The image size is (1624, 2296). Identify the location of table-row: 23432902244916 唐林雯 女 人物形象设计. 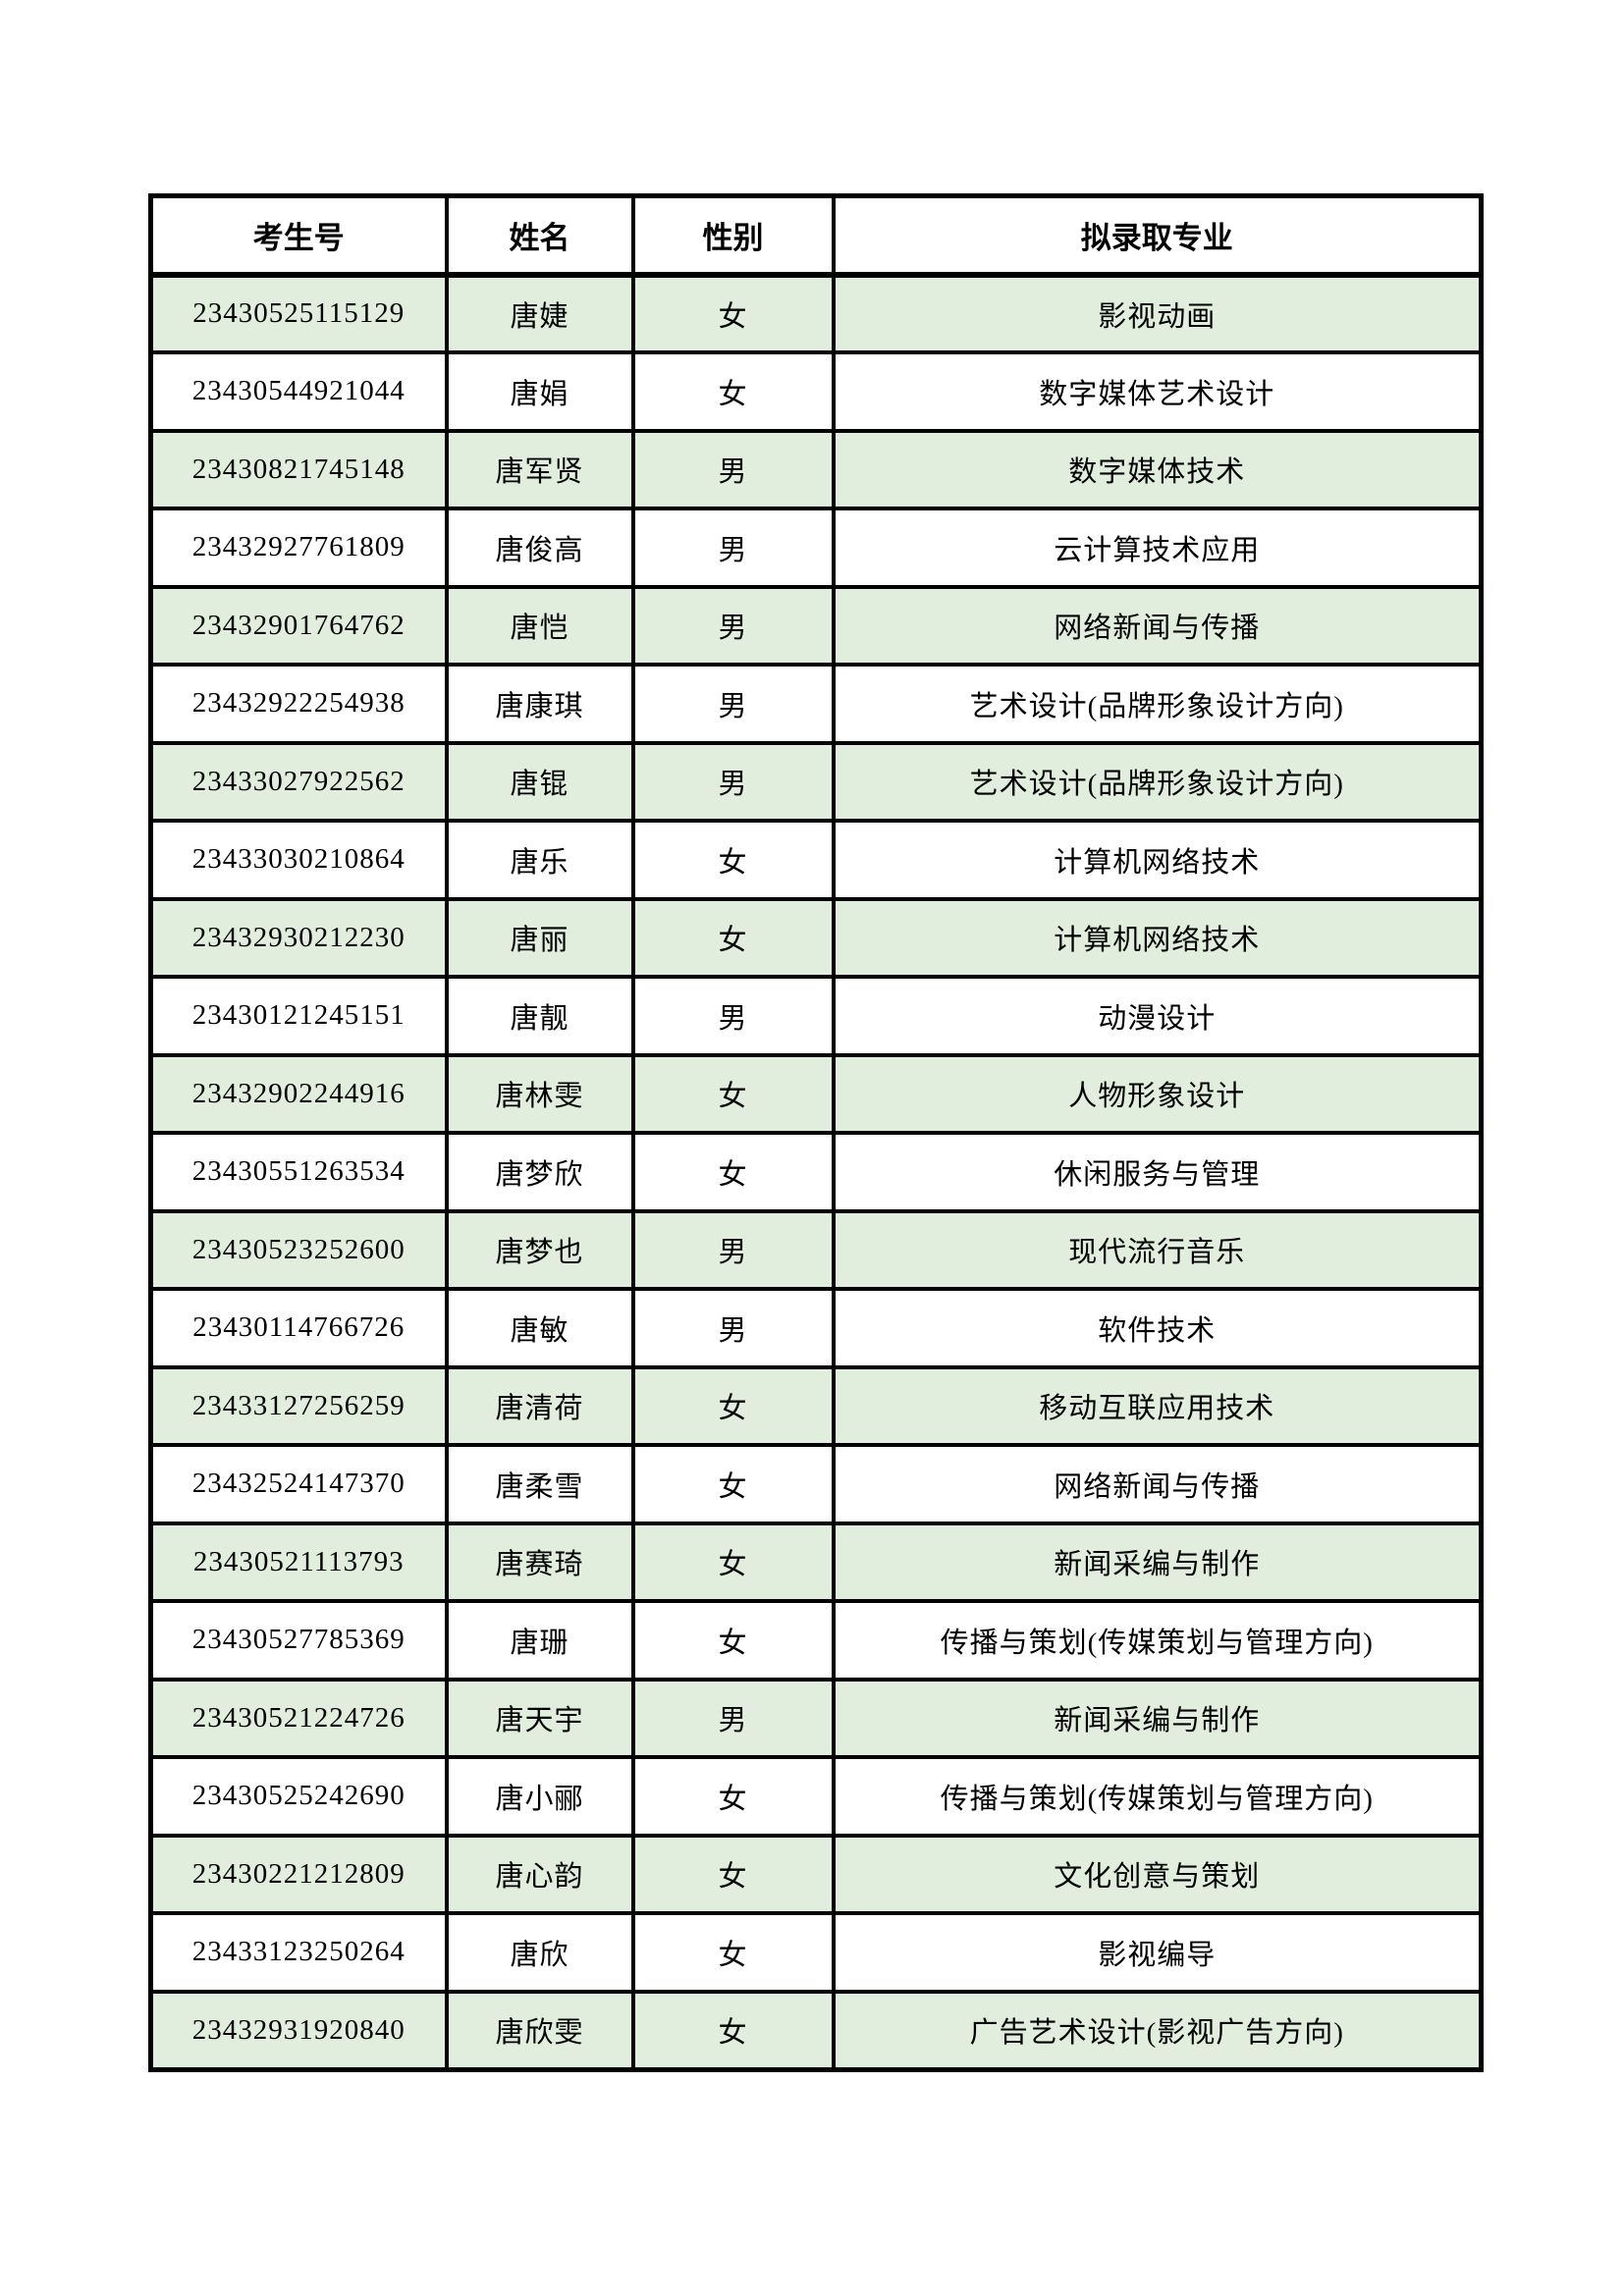
(816, 1093).